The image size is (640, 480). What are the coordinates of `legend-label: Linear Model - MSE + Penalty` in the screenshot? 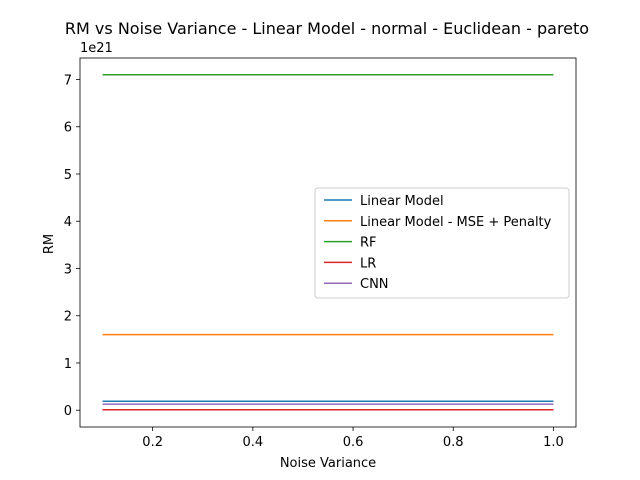 It's located at (456, 222).